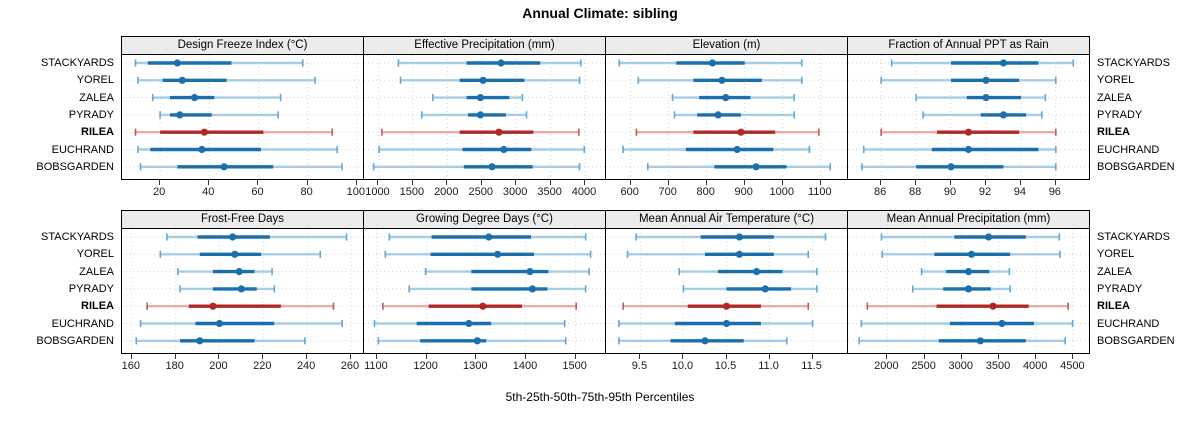  Describe the element at coordinates (174, 366) in the screenshot. I see `tick-label: 180` at that location.